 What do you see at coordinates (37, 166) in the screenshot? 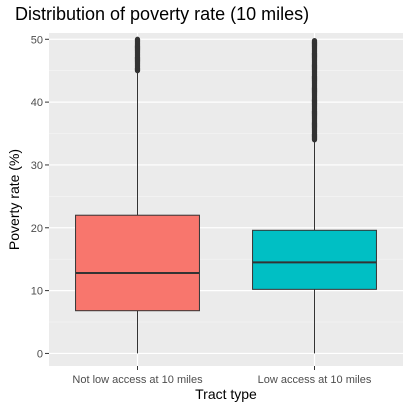
I see `y-tick-label: 30` at bounding box center [37, 166].